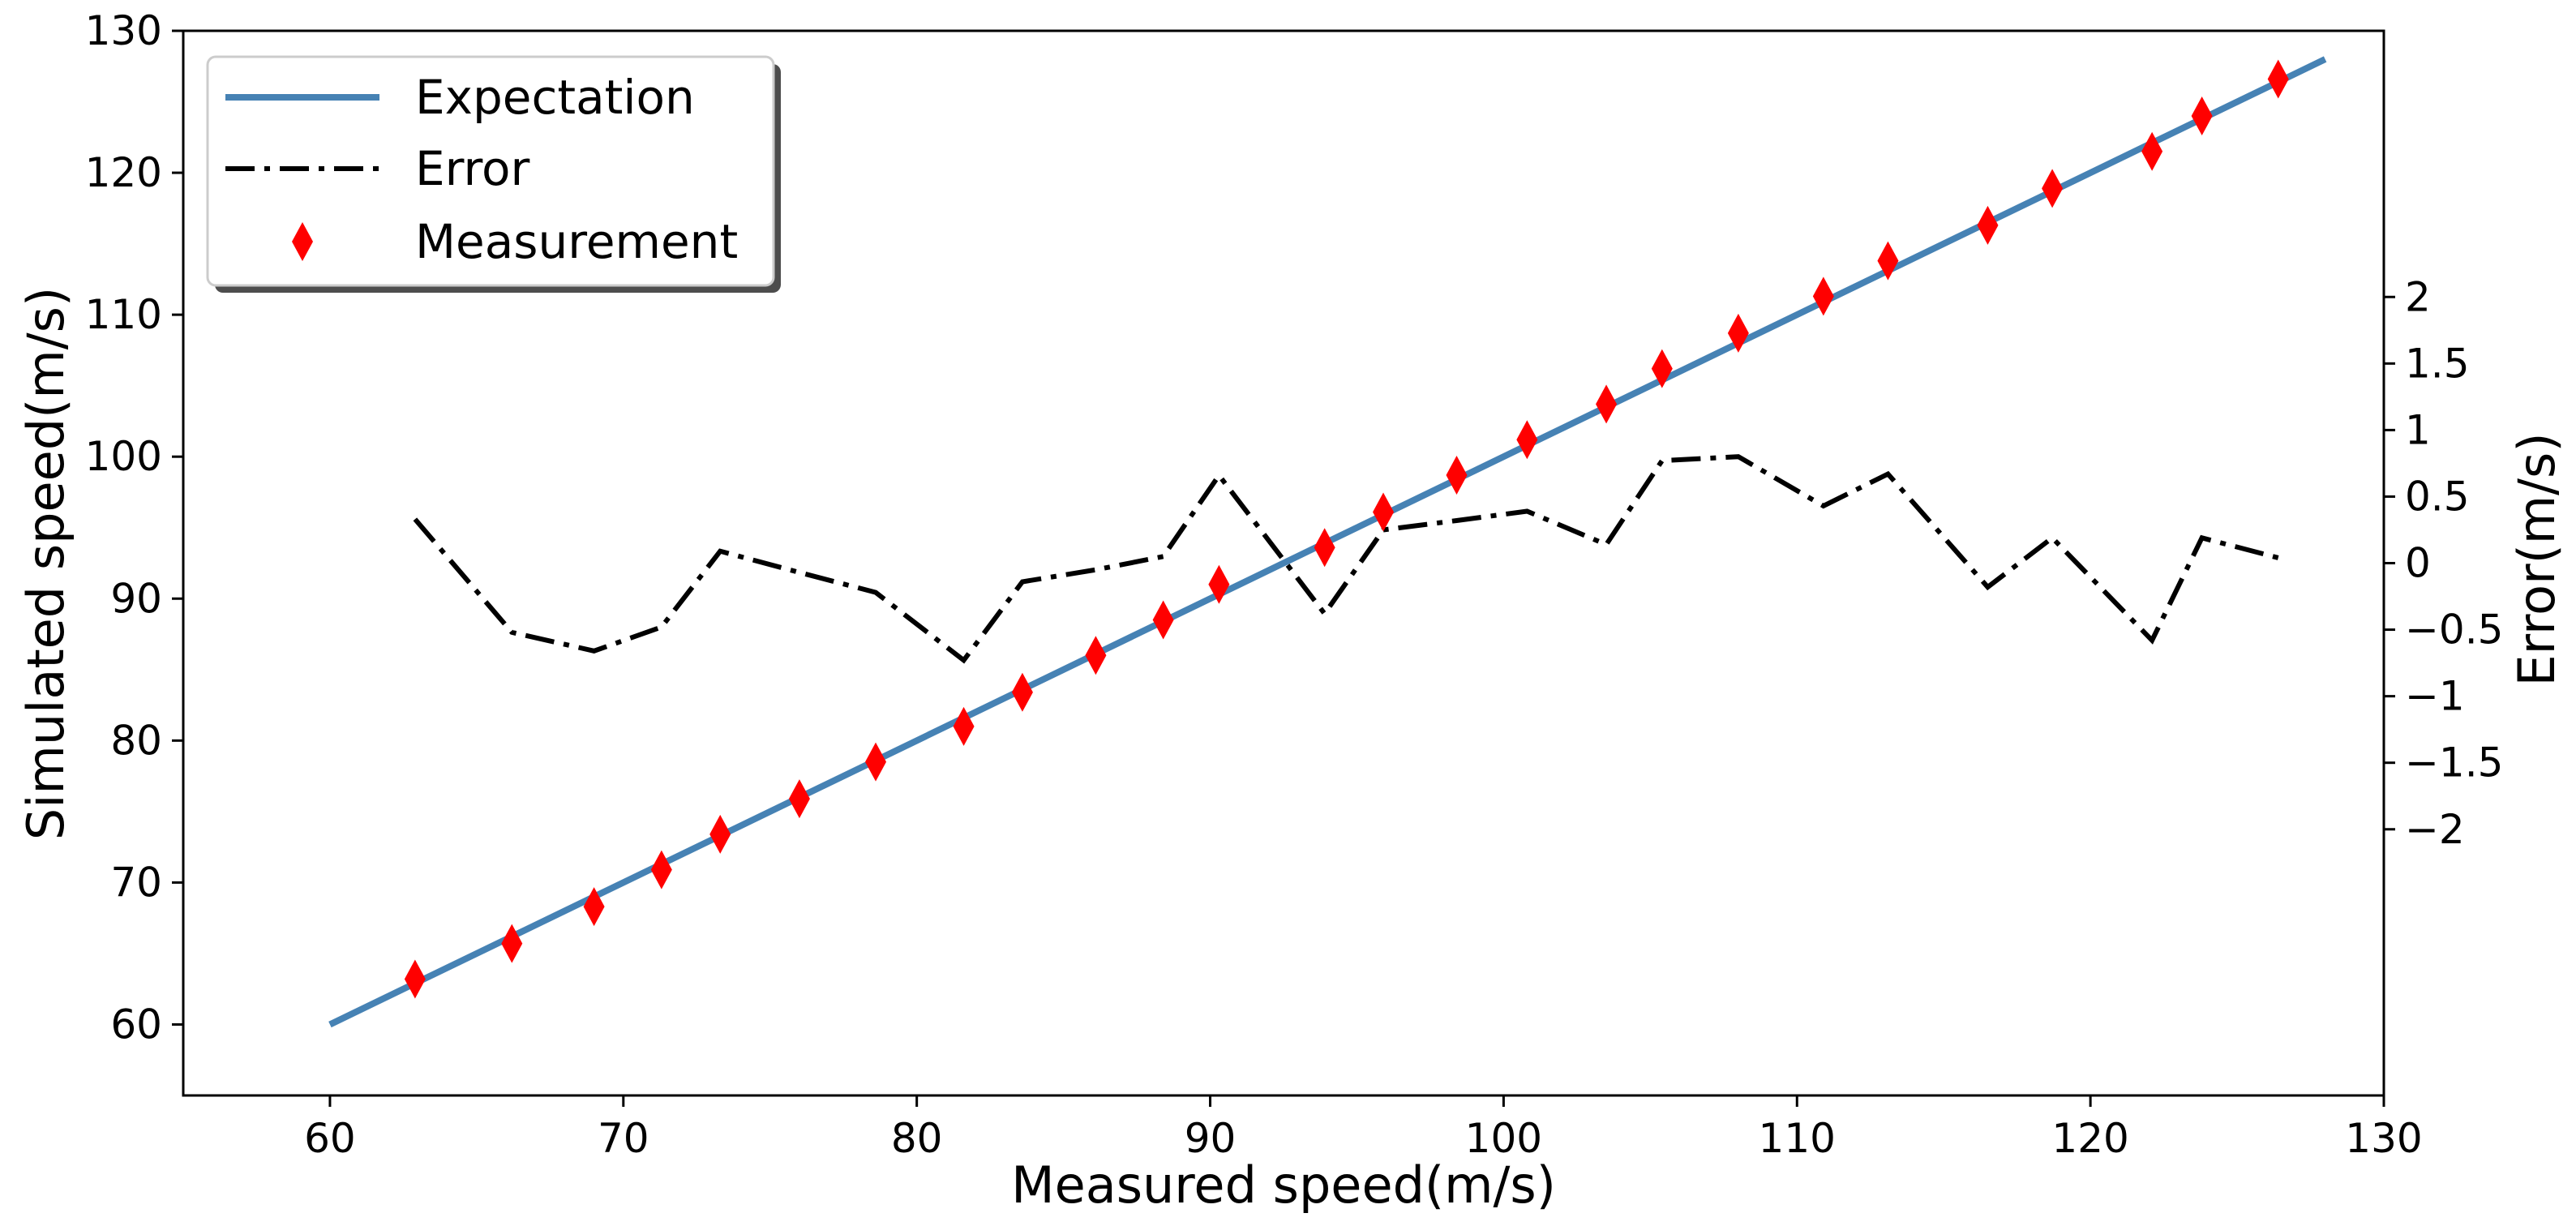 Image resolution: width=2576 pixels, height=1226 pixels. I want to click on y2-tick-label: 0, so click(2418, 563).